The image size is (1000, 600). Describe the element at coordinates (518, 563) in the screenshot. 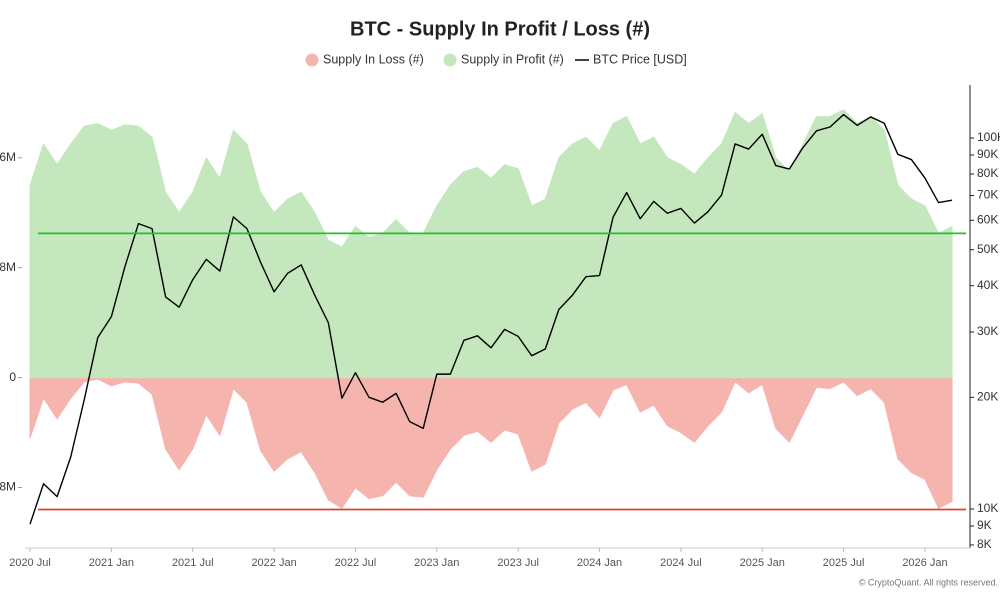

I see `x-tick-label: 2023 Jul` at that location.